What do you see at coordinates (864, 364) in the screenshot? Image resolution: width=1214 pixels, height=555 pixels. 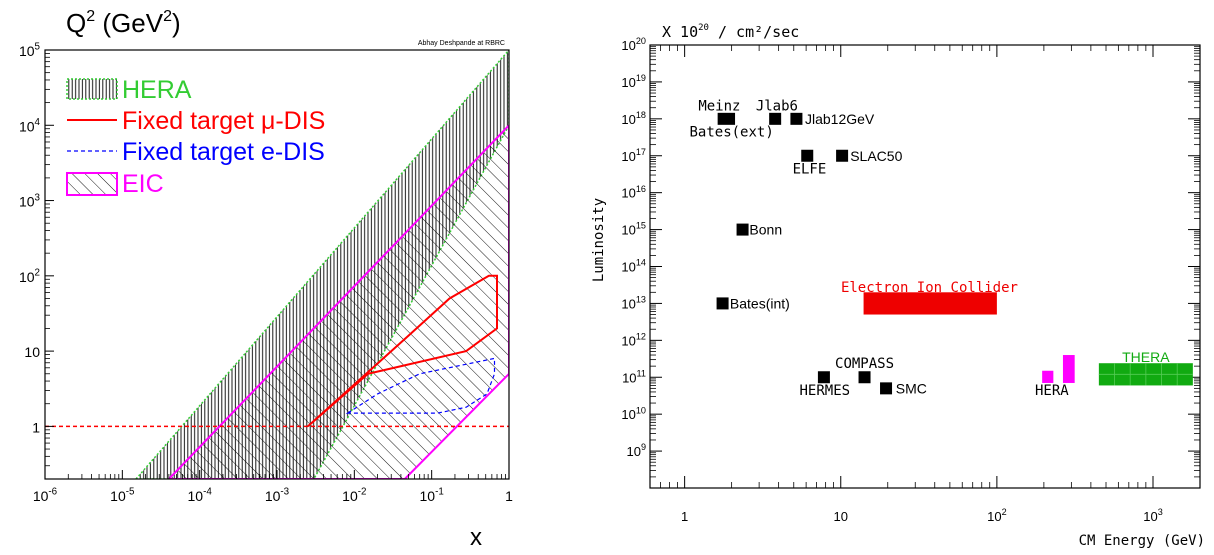 I see `point-label-compass: COMPASS` at bounding box center [864, 364].